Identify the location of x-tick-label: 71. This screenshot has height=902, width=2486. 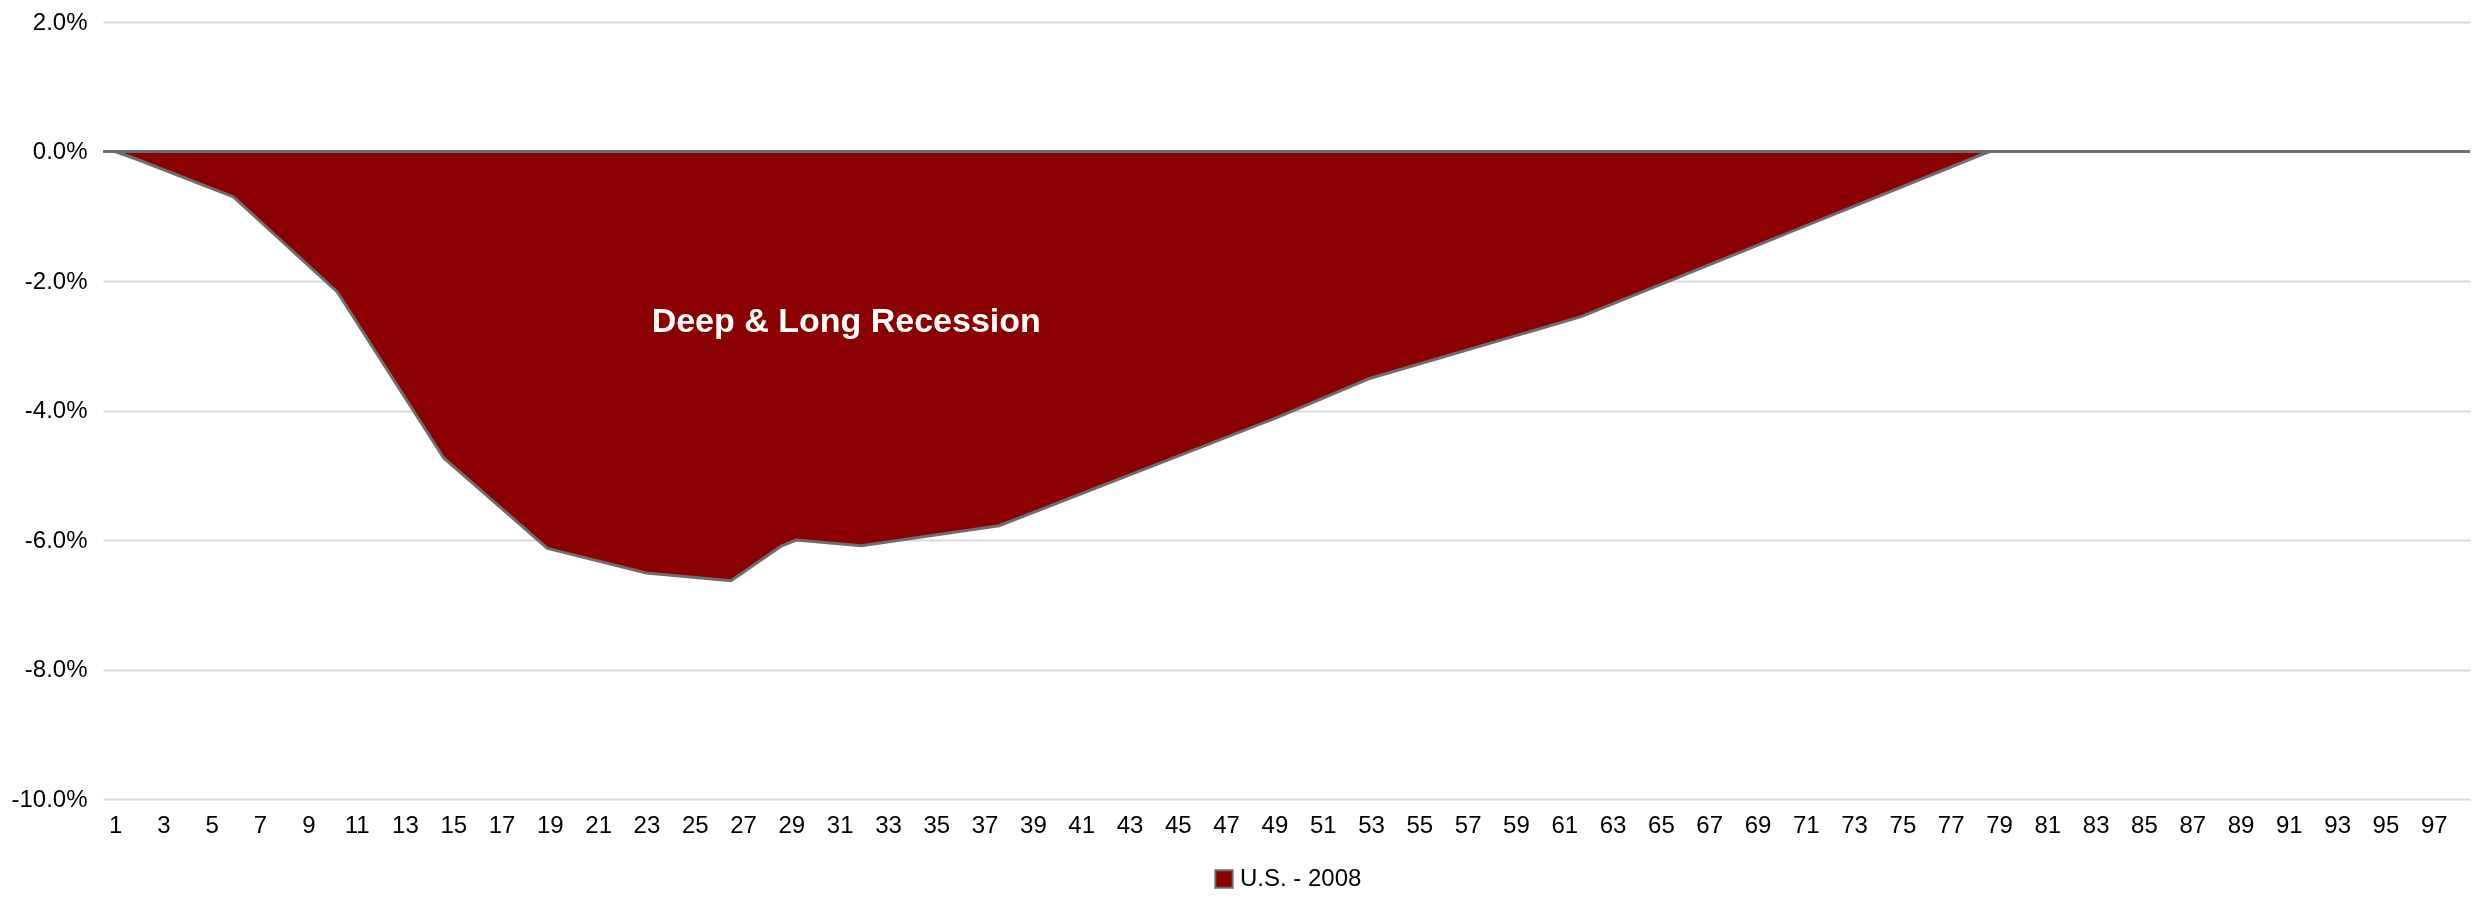
(1806, 824).